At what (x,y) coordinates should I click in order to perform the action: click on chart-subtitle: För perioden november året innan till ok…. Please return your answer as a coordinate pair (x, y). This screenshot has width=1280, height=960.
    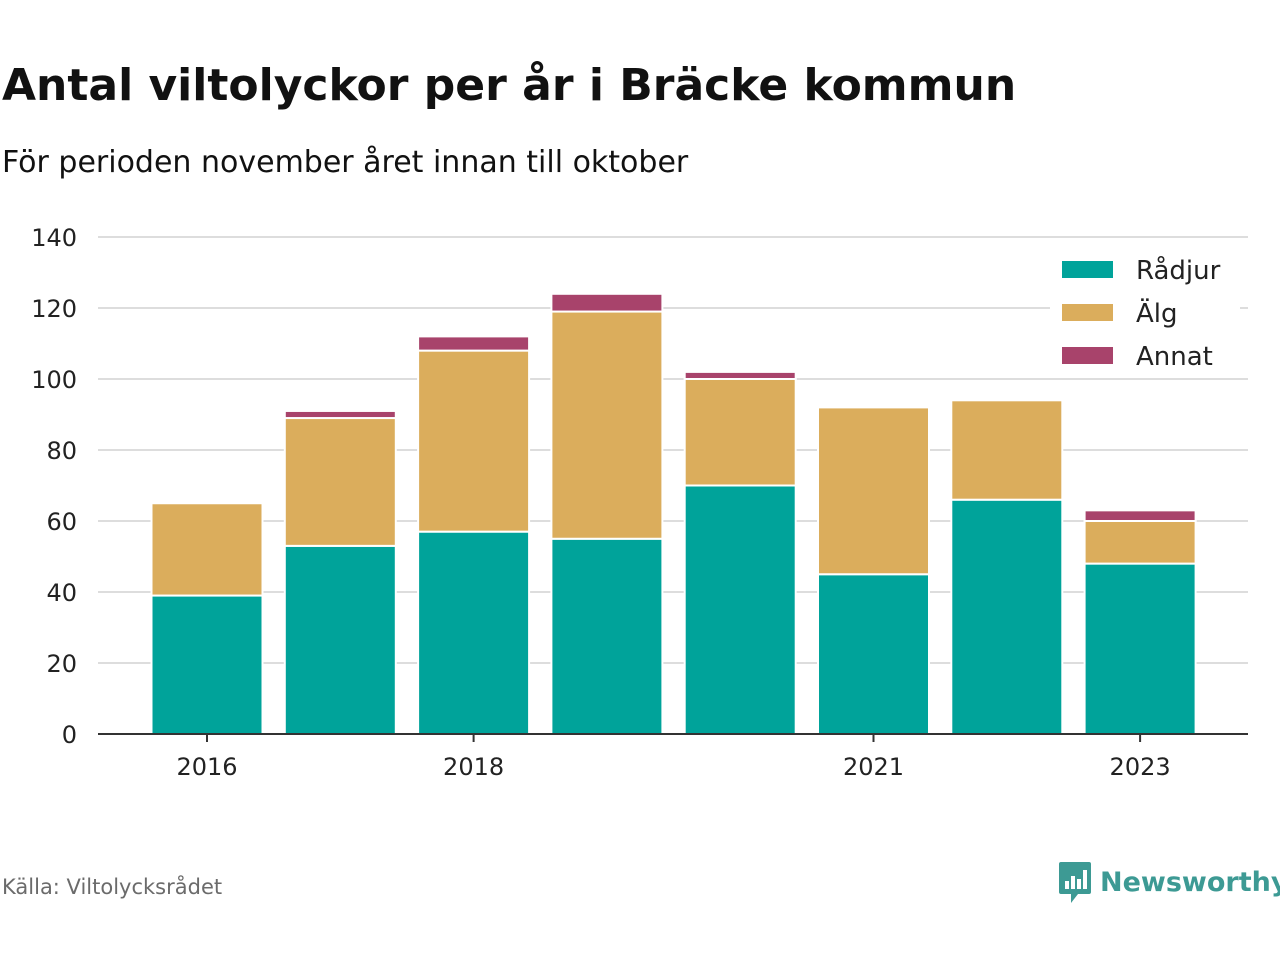
    Looking at the image, I should click on (345, 162).